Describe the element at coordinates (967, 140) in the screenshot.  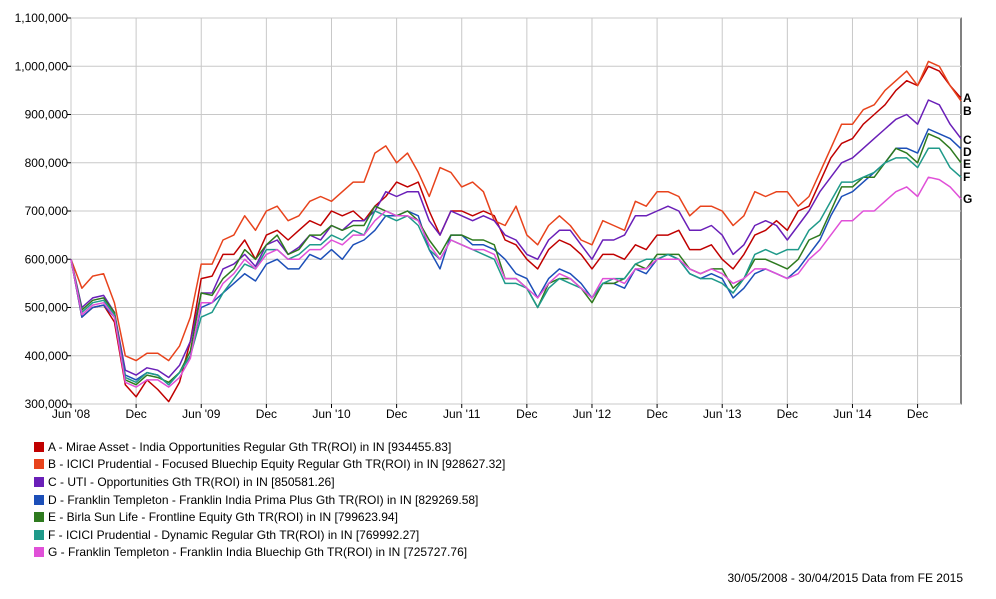
I see `series-end-label-c: C` at that location.